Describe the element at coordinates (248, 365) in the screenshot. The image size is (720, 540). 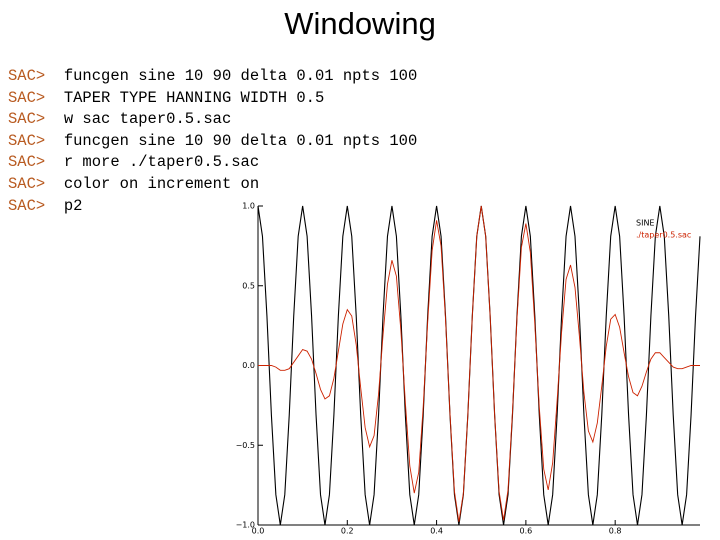
I see `y-tick-label: 0.0` at that location.